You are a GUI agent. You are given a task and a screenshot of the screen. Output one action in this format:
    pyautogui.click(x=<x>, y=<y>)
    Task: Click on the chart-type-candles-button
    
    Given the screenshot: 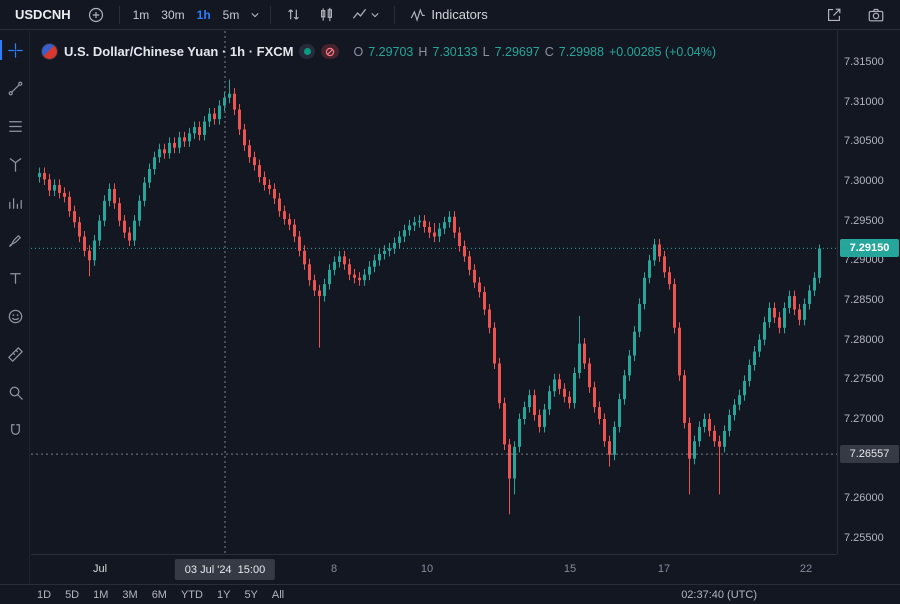 What is the action you would take?
    pyautogui.click(x=326, y=15)
    